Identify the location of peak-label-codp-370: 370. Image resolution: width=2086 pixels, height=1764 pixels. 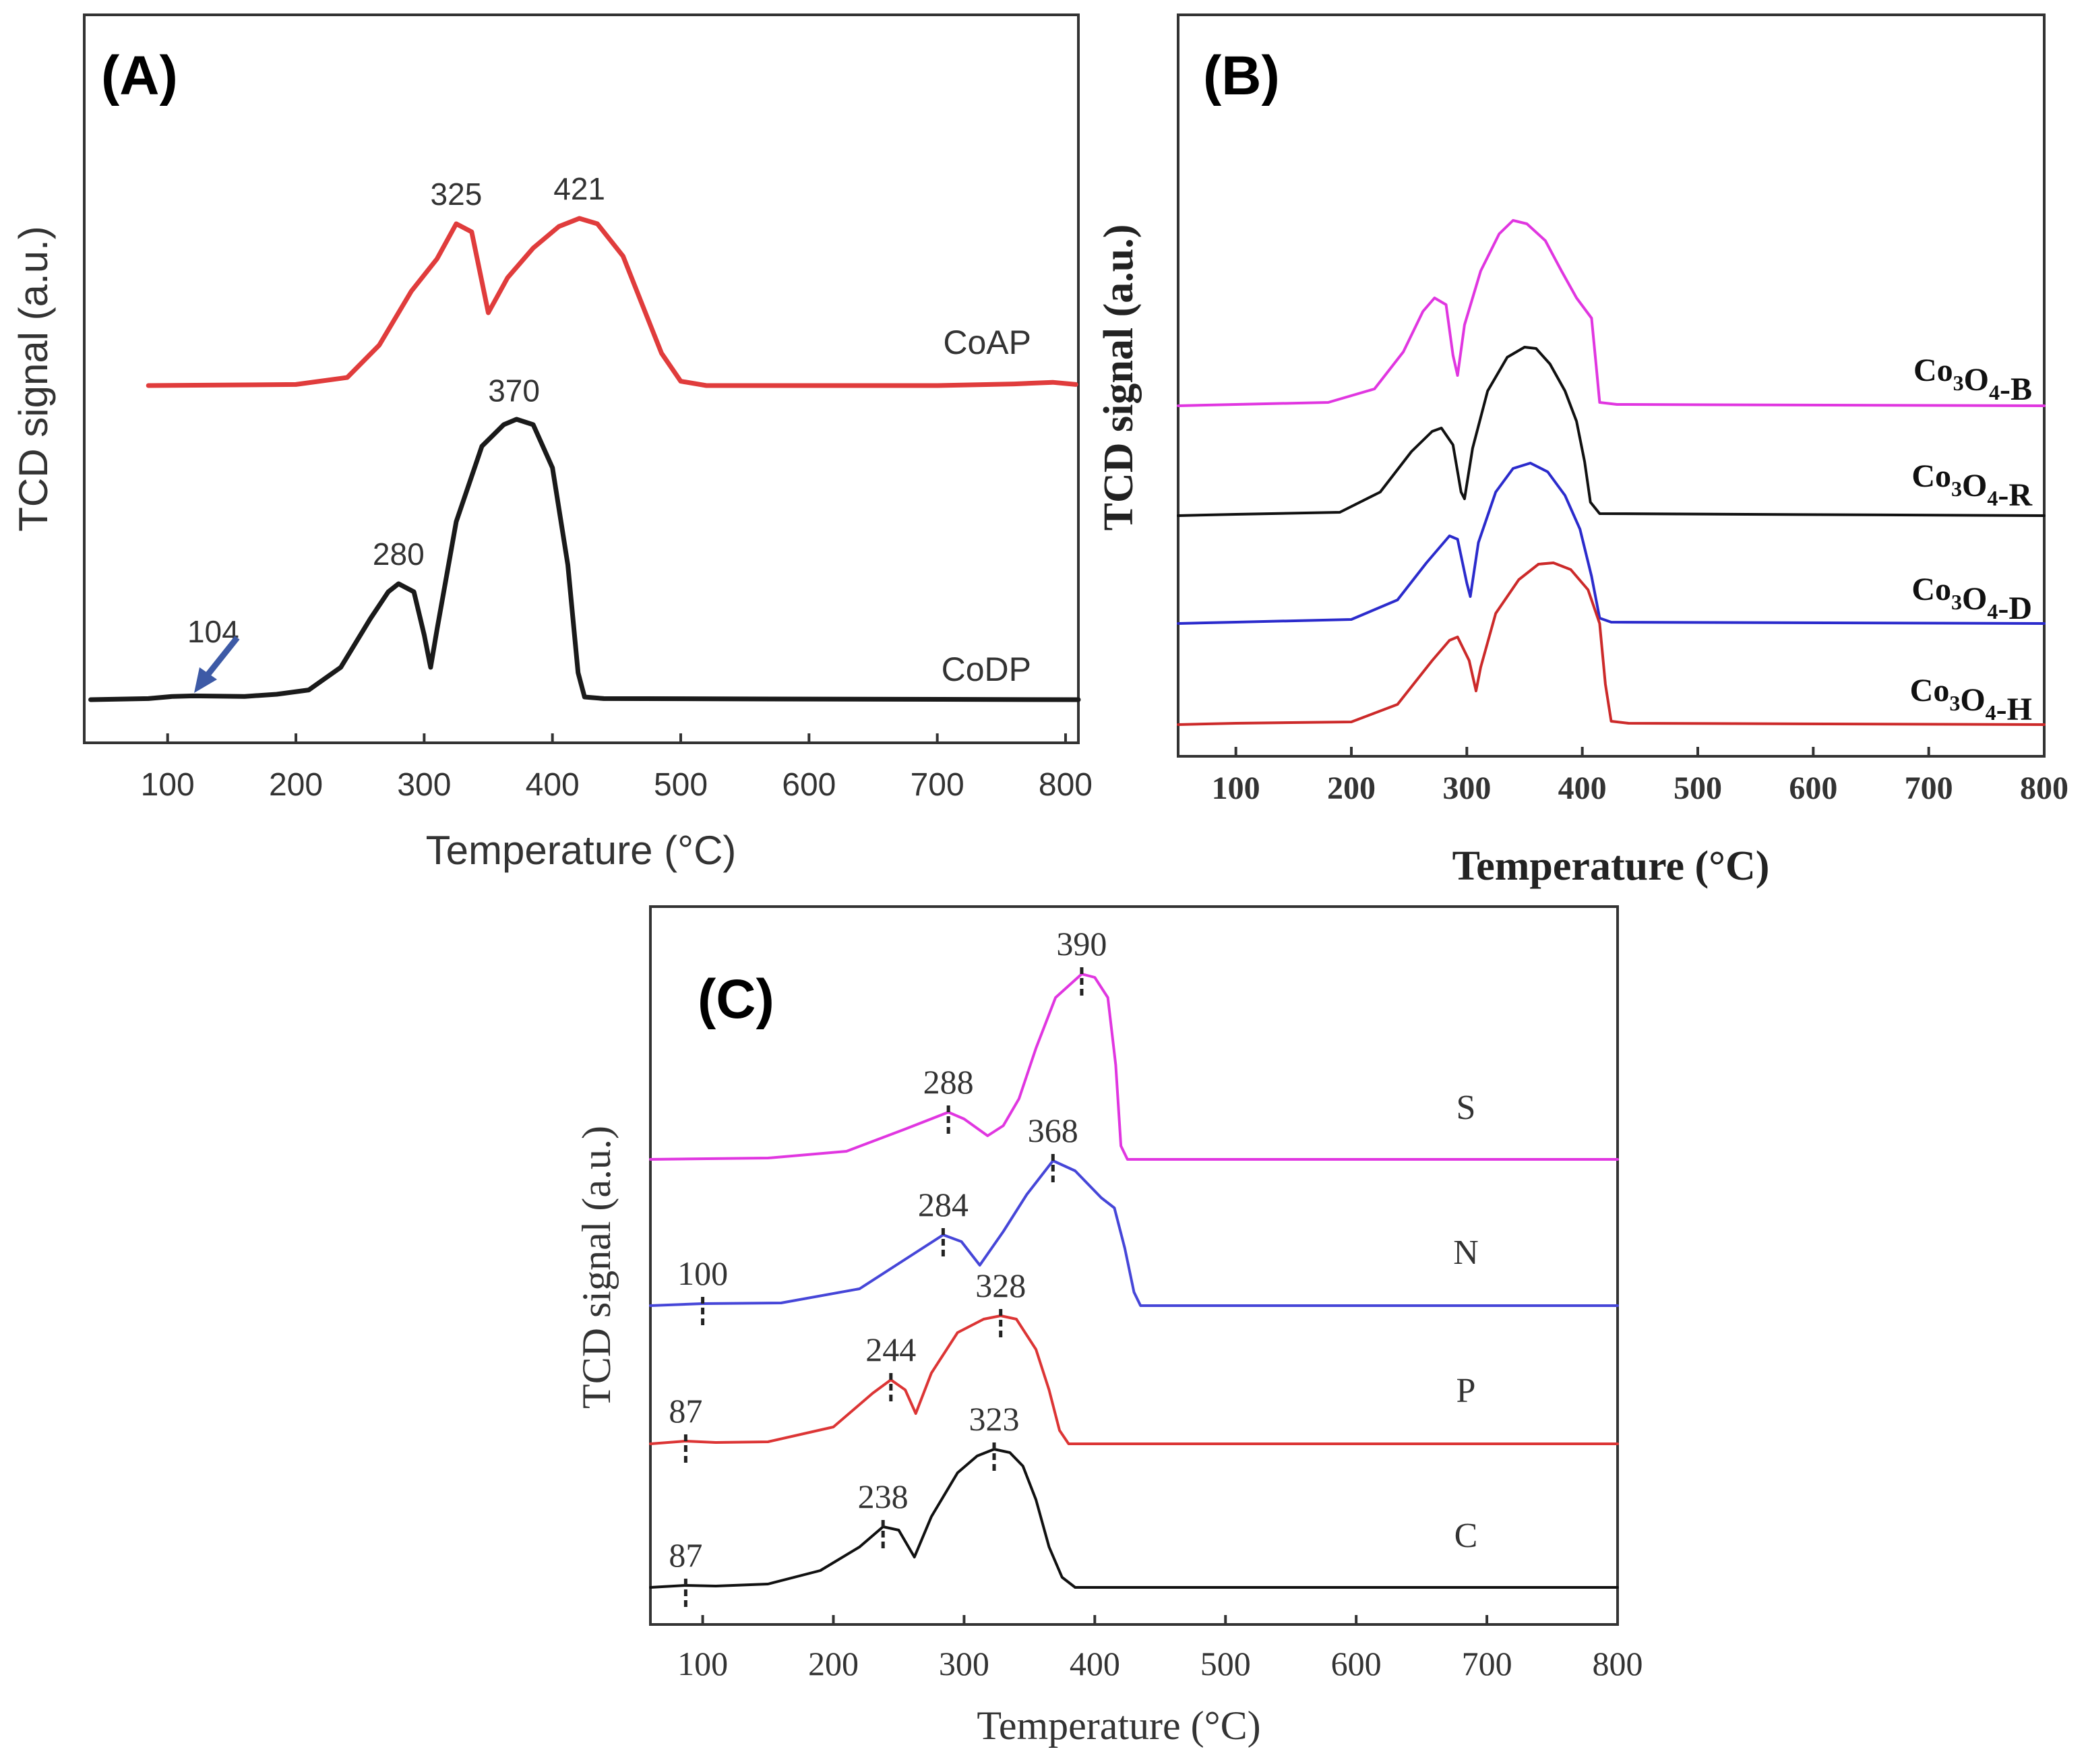
(514, 390).